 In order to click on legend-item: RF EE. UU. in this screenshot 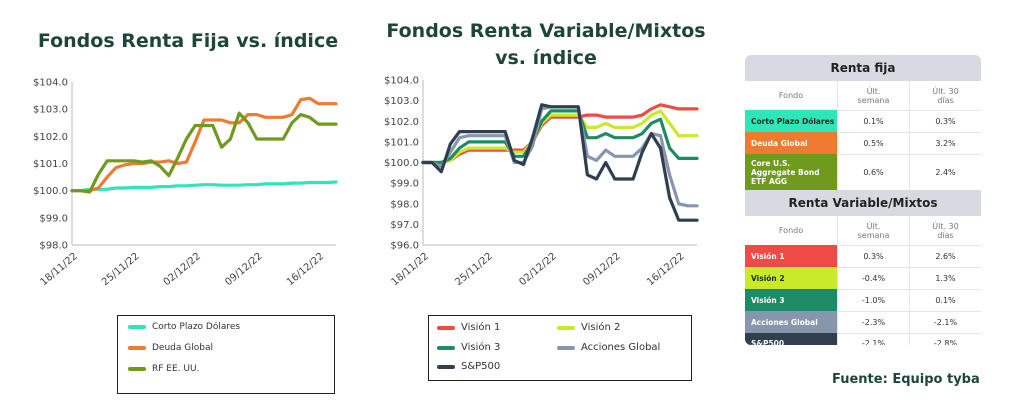, I will do `click(163, 369)`.